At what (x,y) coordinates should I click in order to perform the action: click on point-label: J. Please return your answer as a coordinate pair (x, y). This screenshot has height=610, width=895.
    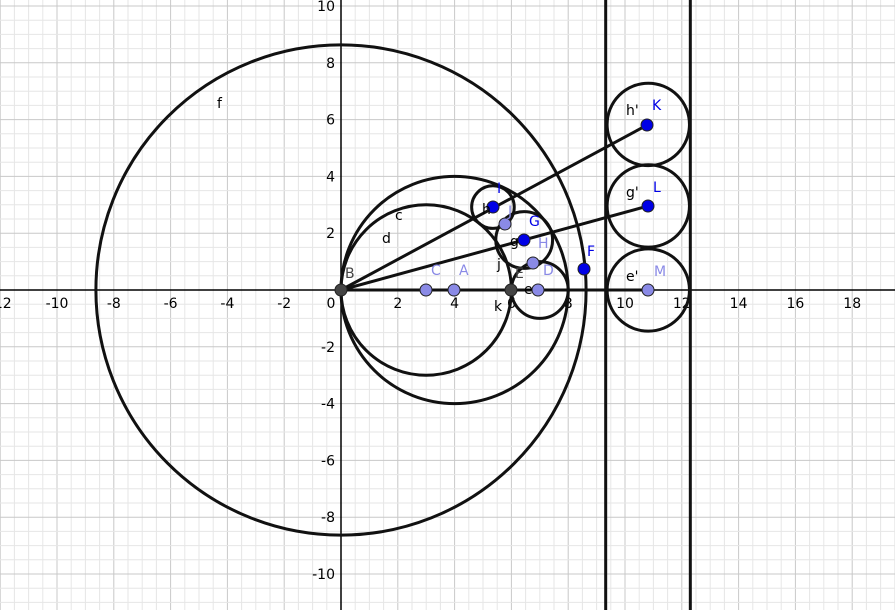
    Looking at the image, I should click on (509, 212).